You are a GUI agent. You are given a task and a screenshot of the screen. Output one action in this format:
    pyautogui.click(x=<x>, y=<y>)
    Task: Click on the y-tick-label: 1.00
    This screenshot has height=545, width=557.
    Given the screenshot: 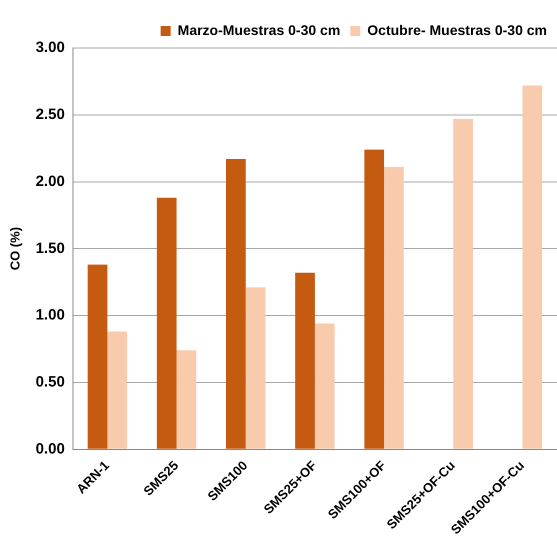 What is the action you would take?
    pyautogui.click(x=50, y=315)
    